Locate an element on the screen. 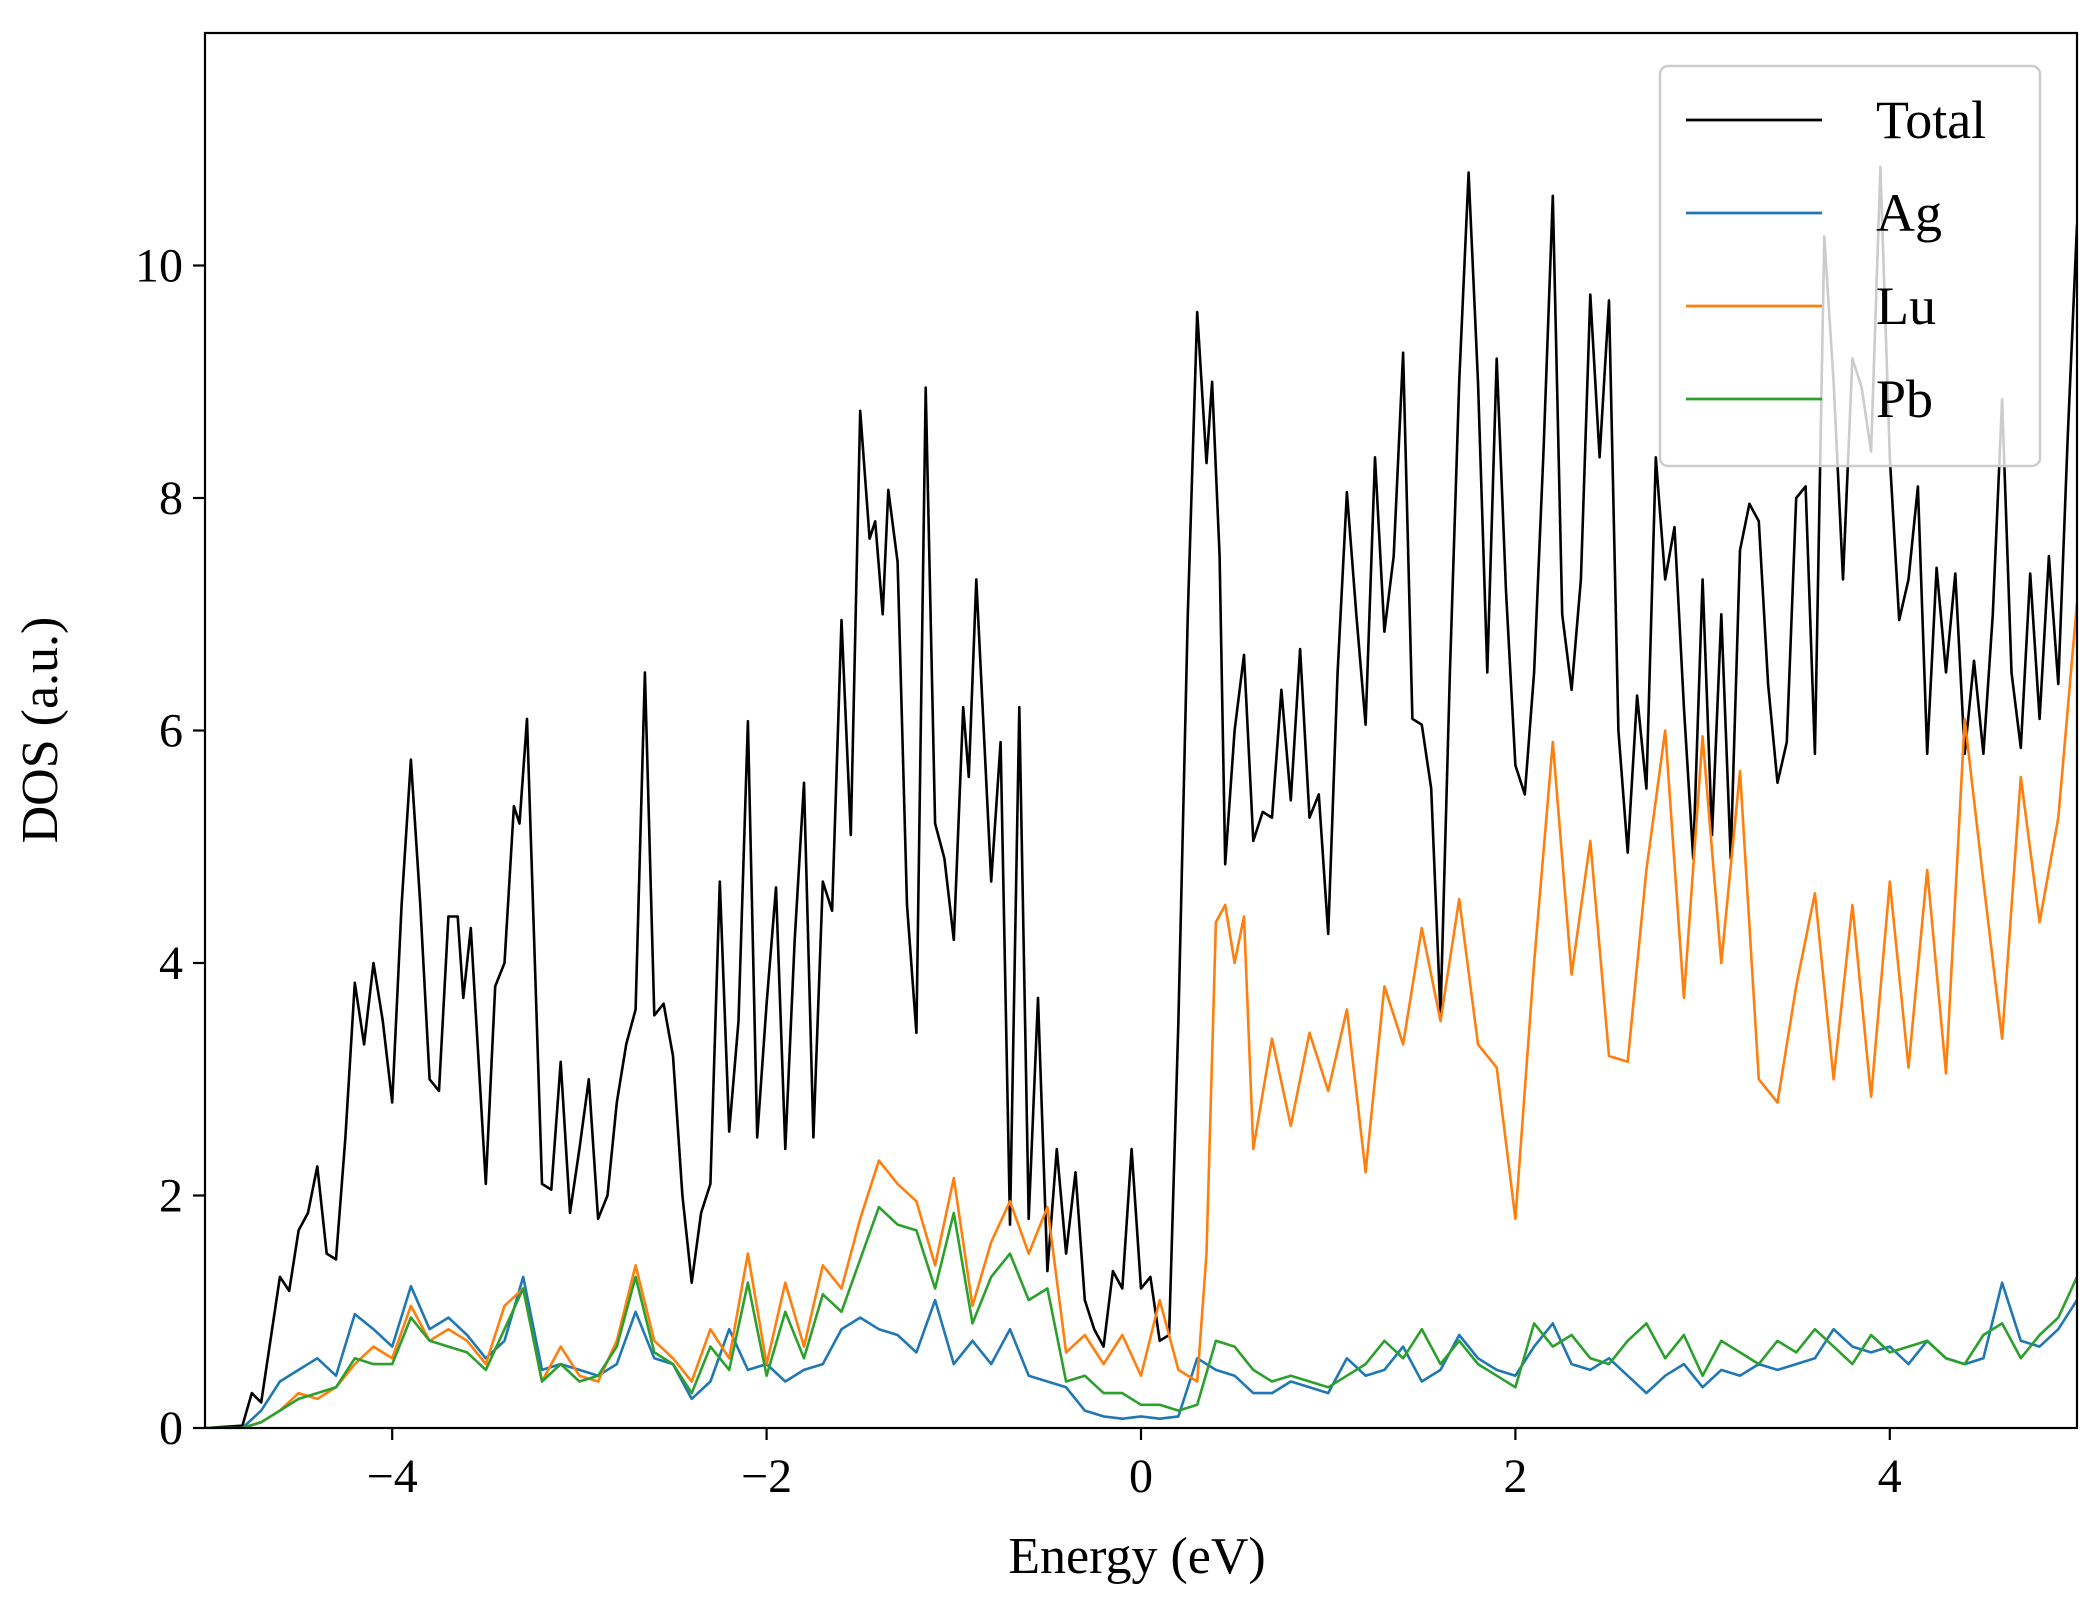 The height and width of the screenshot is (1617, 2097). legend-label-pb: Pb is located at coordinates (1904, 399).